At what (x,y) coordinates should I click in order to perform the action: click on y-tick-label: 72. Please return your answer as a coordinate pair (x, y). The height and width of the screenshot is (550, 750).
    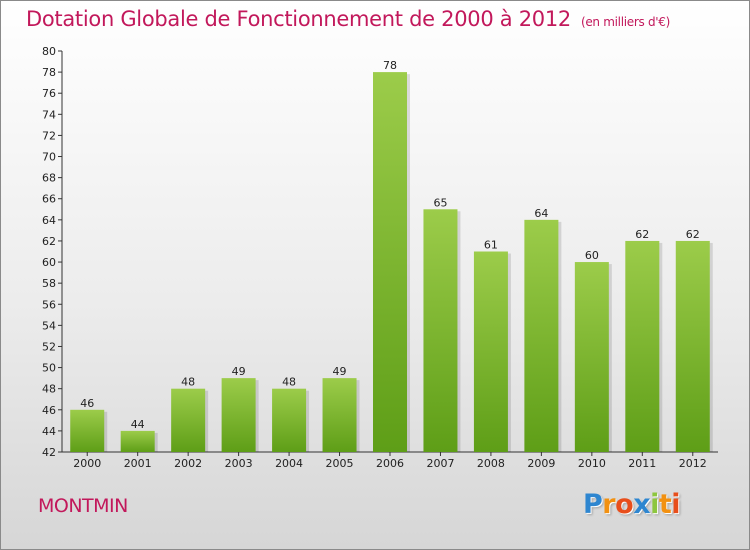
    Looking at the image, I should click on (49, 135).